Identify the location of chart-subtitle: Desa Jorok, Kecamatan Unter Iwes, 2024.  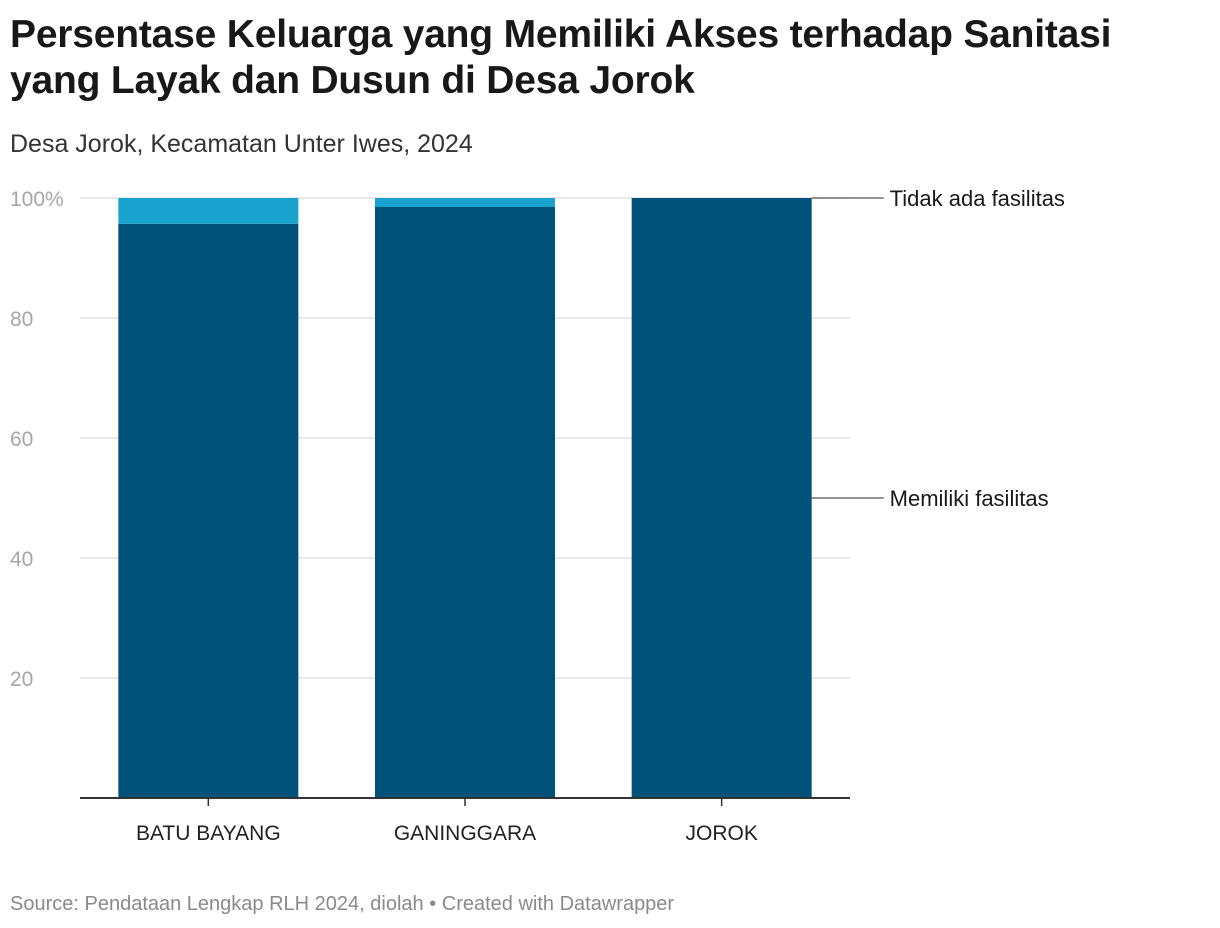
(241, 144).